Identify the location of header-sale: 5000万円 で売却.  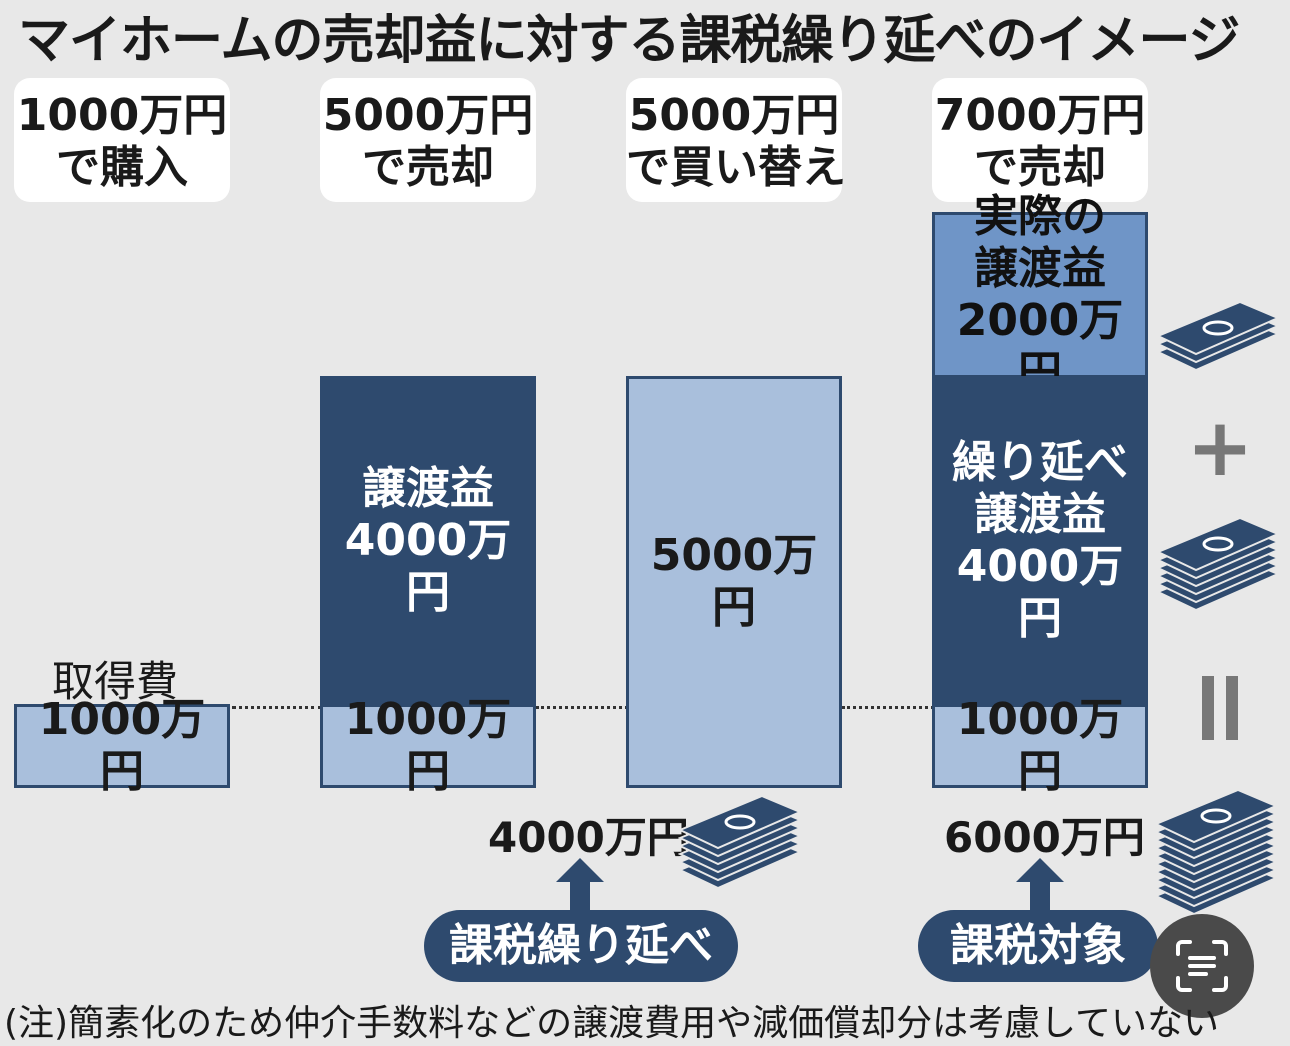
(428, 140).